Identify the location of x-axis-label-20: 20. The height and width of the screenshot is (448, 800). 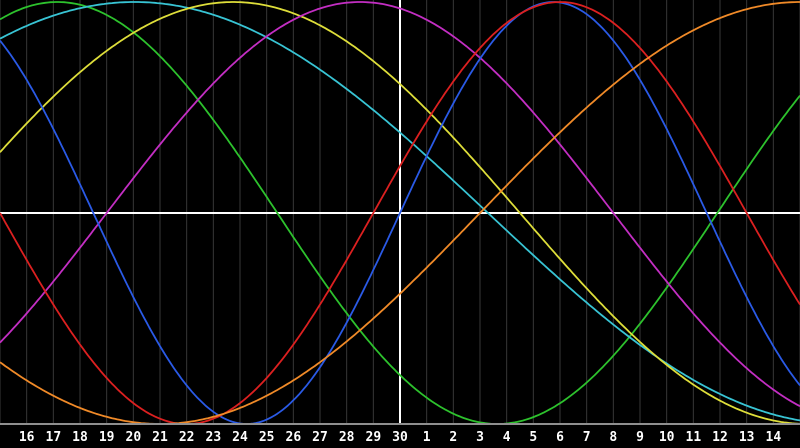
(134, 437).